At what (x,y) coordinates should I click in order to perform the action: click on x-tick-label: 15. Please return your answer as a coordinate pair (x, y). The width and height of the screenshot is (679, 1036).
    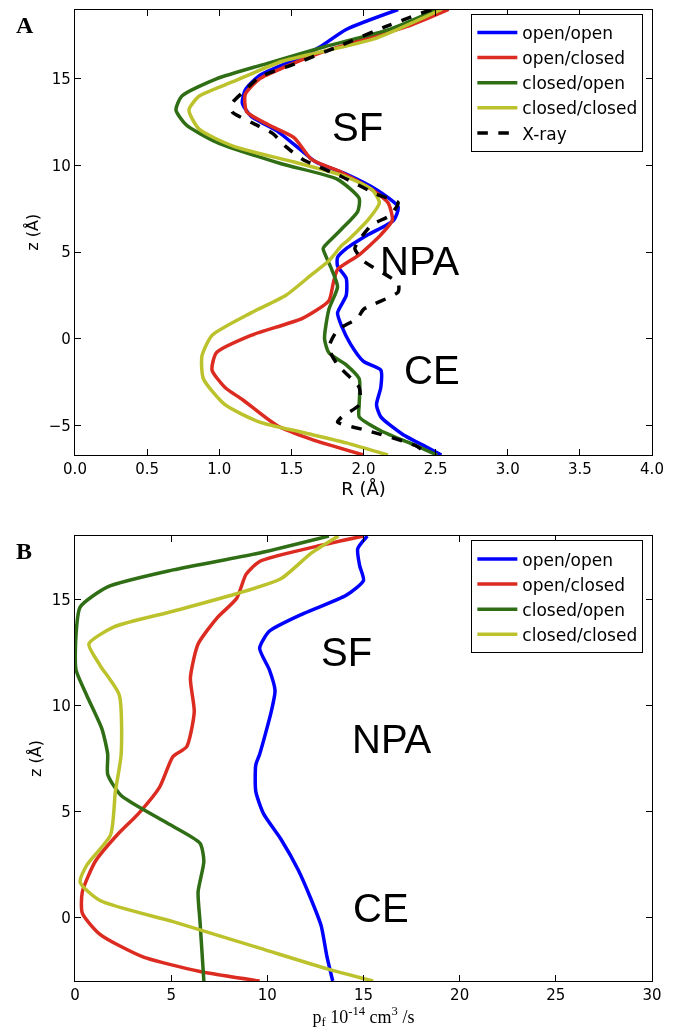
    Looking at the image, I should click on (363, 995).